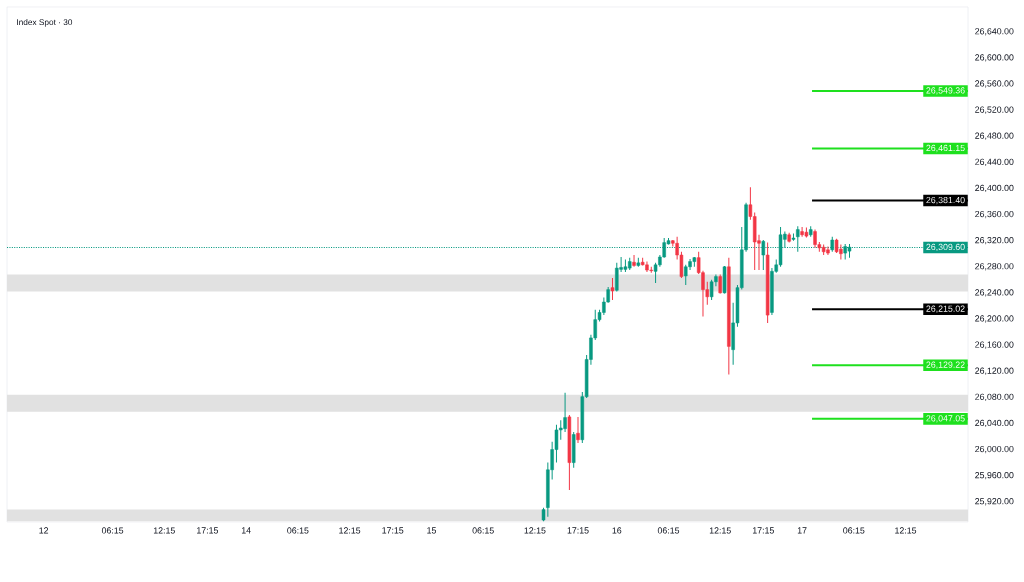 This screenshot has width=1024, height=582. Describe the element at coordinates (945, 200) in the screenshot. I see `ref-line-label: 26,381.40` at that location.